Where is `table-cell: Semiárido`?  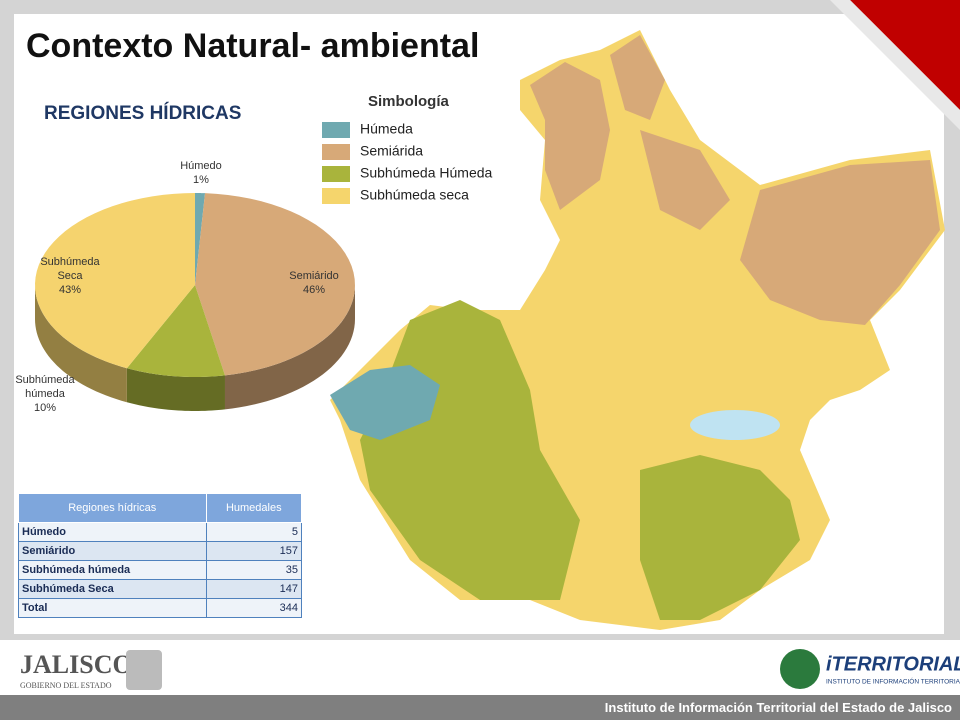 table-cell: Semiárido is located at coordinates (112, 551).